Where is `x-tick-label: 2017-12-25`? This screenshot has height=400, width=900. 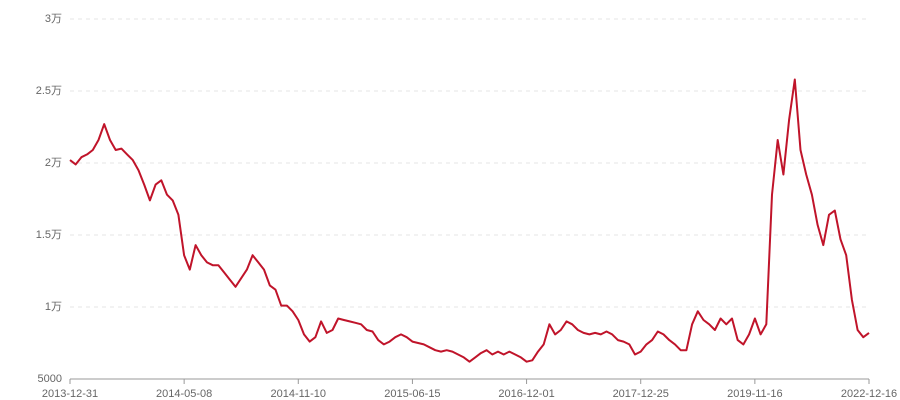
x-tick-label: 2017-12-25 is located at coordinates (641, 394).